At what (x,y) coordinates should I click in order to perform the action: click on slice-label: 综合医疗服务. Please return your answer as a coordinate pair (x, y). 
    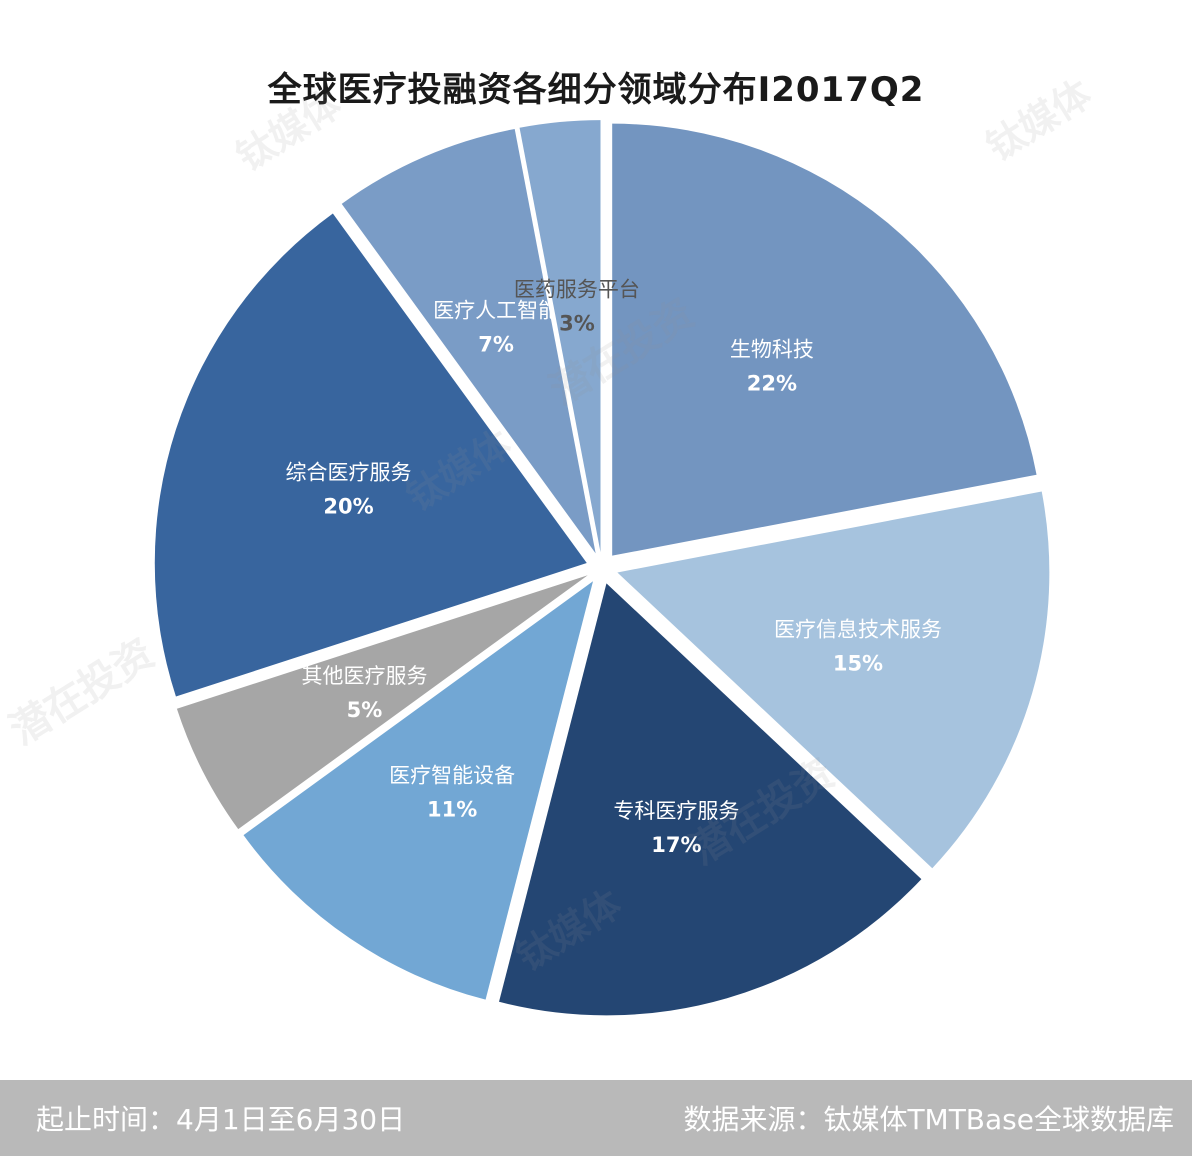
    Looking at the image, I should click on (348, 473).